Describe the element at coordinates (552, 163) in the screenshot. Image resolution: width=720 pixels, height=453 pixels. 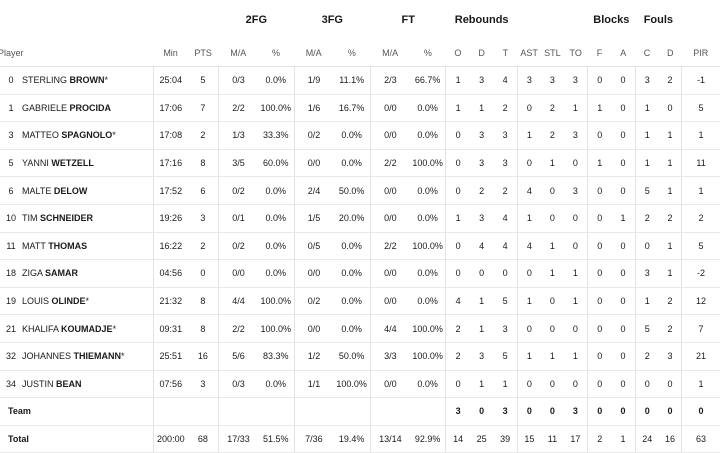
I see `cell-stl: 1` at that location.